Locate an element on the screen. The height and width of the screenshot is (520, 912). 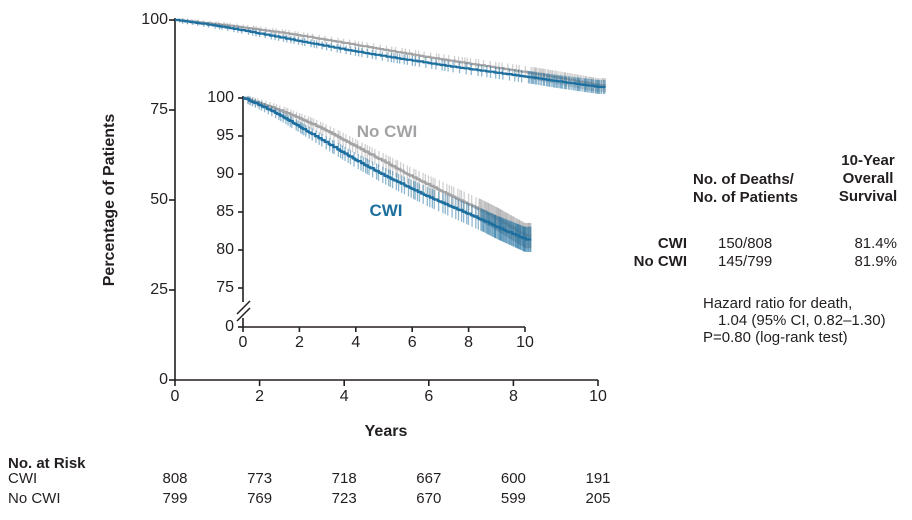
inset-y-tick-label: 75 is located at coordinates (225, 287).